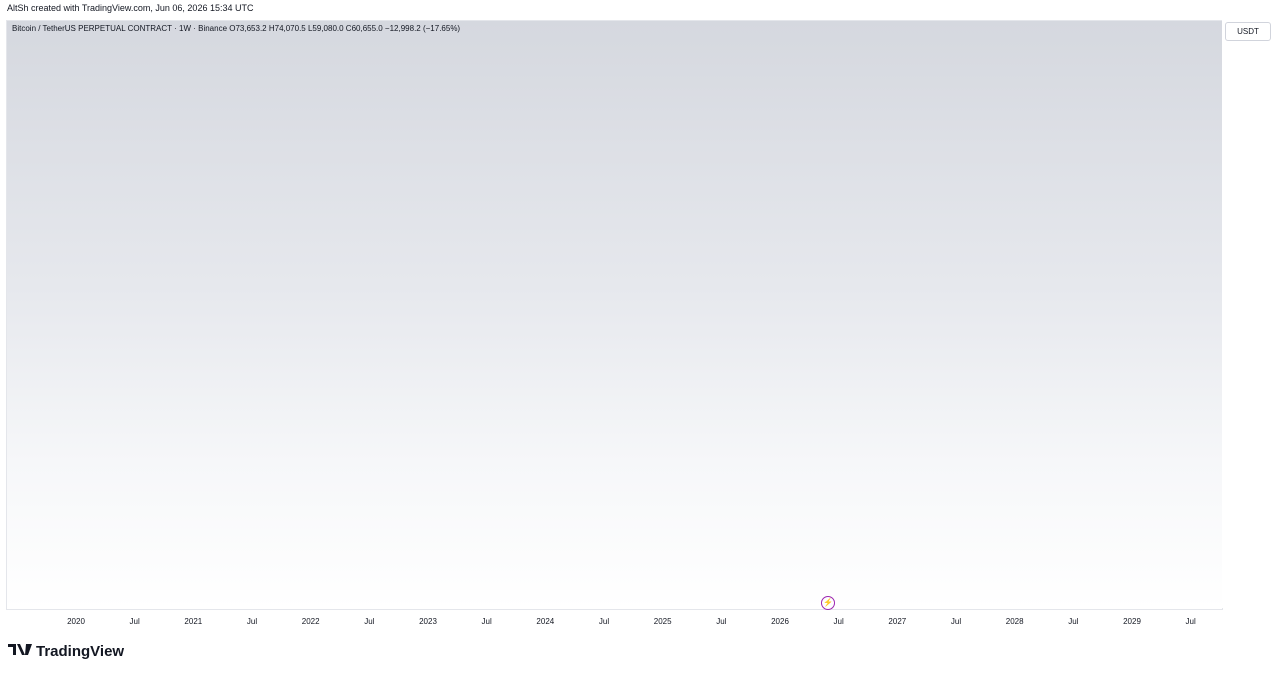  What do you see at coordinates (1248, 31) in the screenshot?
I see `currency-button: USDT` at bounding box center [1248, 31].